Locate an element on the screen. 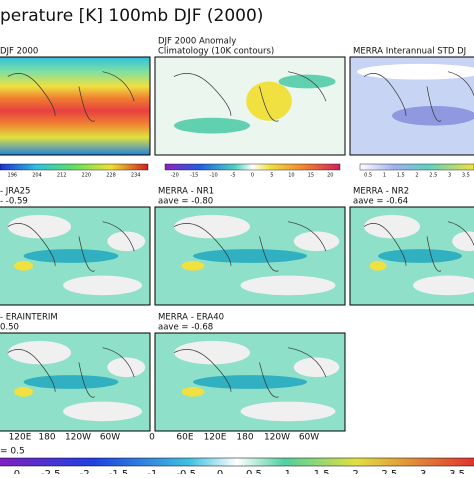 The image size is (474, 478). colorbar-tick-label: -20 is located at coordinates (175, 176).